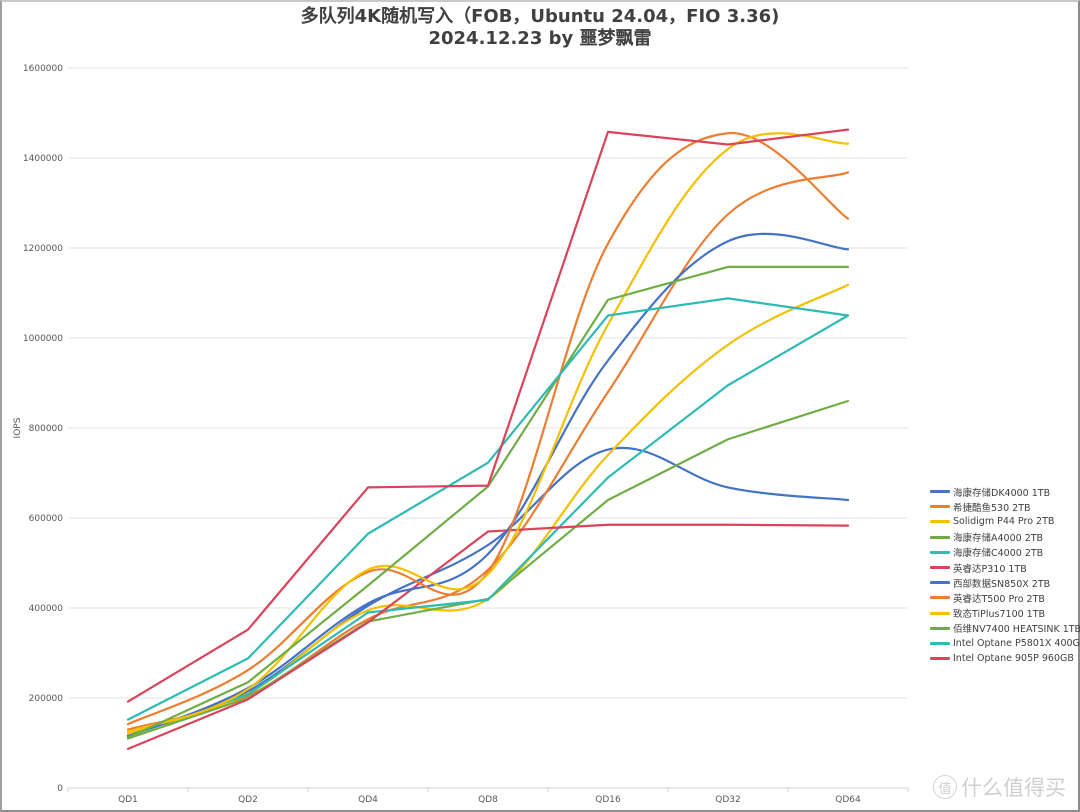  Describe the element at coordinates (43, 249) in the screenshot. I see `y-tick-label: 1200000` at that location.